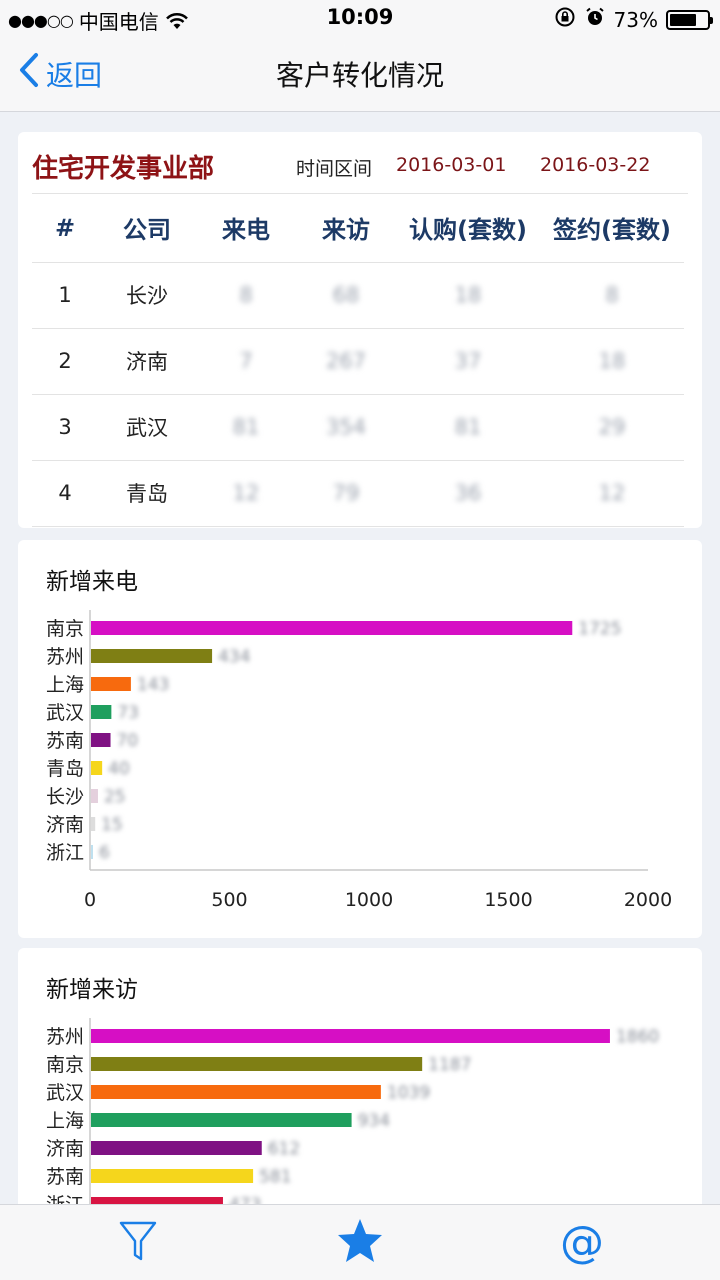 The image size is (720, 1280). Describe the element at coordinates (346, 295) in the screenshot. I see `row-visits: 68` at that location.